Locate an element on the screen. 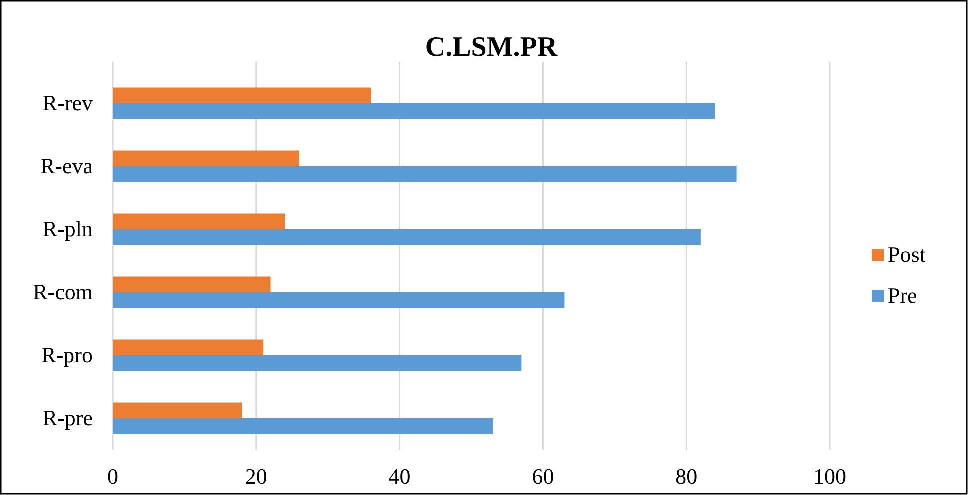  y-tick-label: R-eva is located at coordinates (67, 166).